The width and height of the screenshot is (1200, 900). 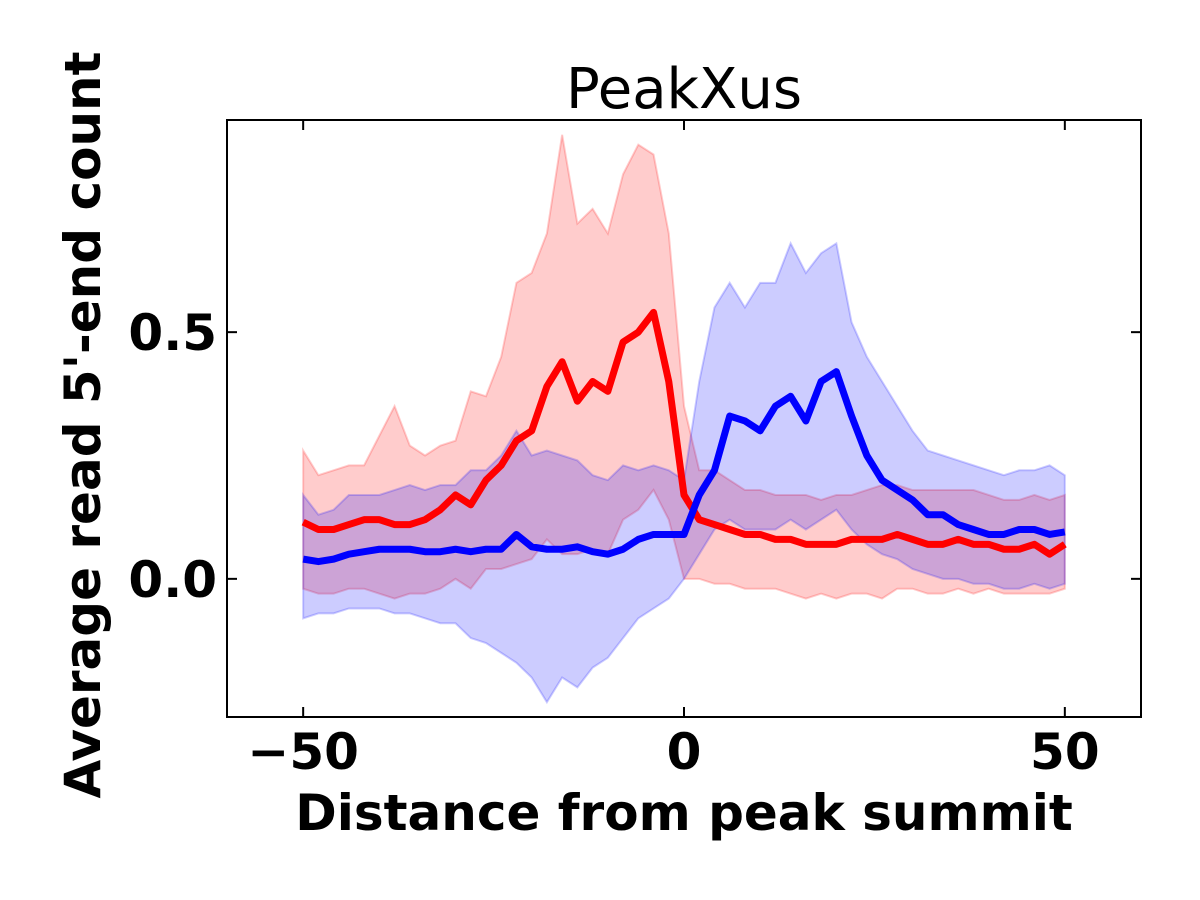 What do you see at coordinates (684, 752) in the screenshot?
I see `x-tick-label: 0` at bounding box center [684, 752].